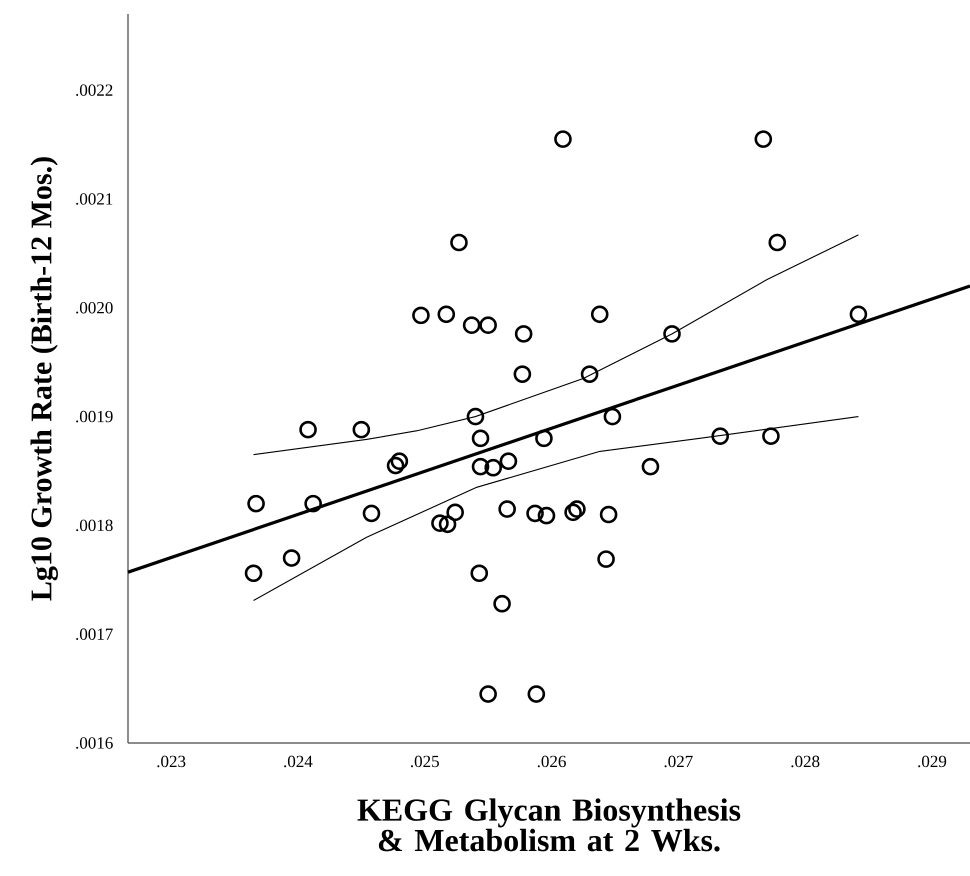 The image size is (970, 876). What do you see at coordinates (549, 825) in the screenshot?
I see `x-axis-title: KEGG Glycan Biosynthesis & Metabolism at 2 Wks.` at bounding box center [549, 825].